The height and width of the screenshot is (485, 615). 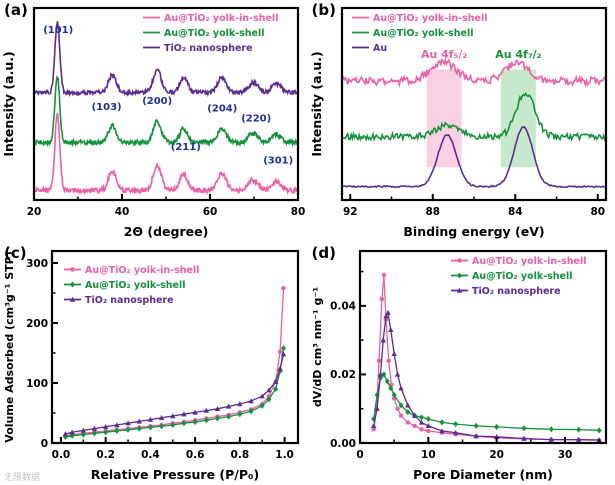 What do you see at coordinates (16, 10) in the screenshot?
I see `panel-a-label: (a)` at bounding box center [16, 10].